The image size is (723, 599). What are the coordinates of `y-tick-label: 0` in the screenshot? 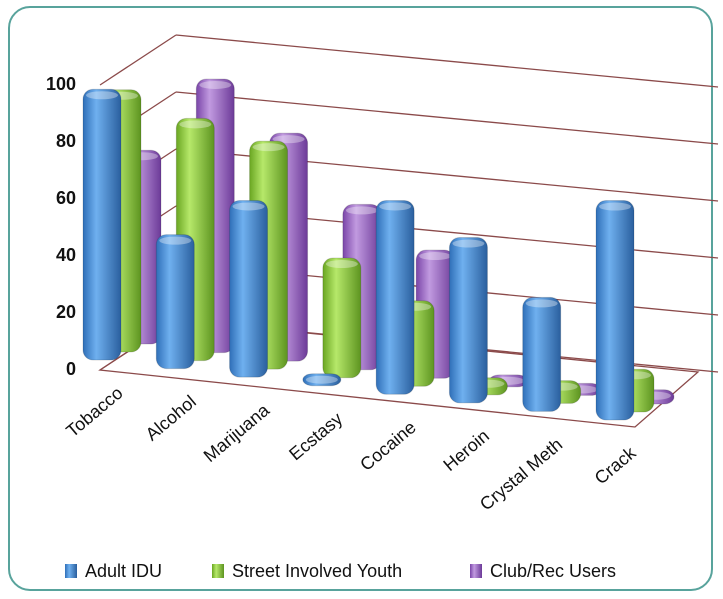 It's located at (71, 369).